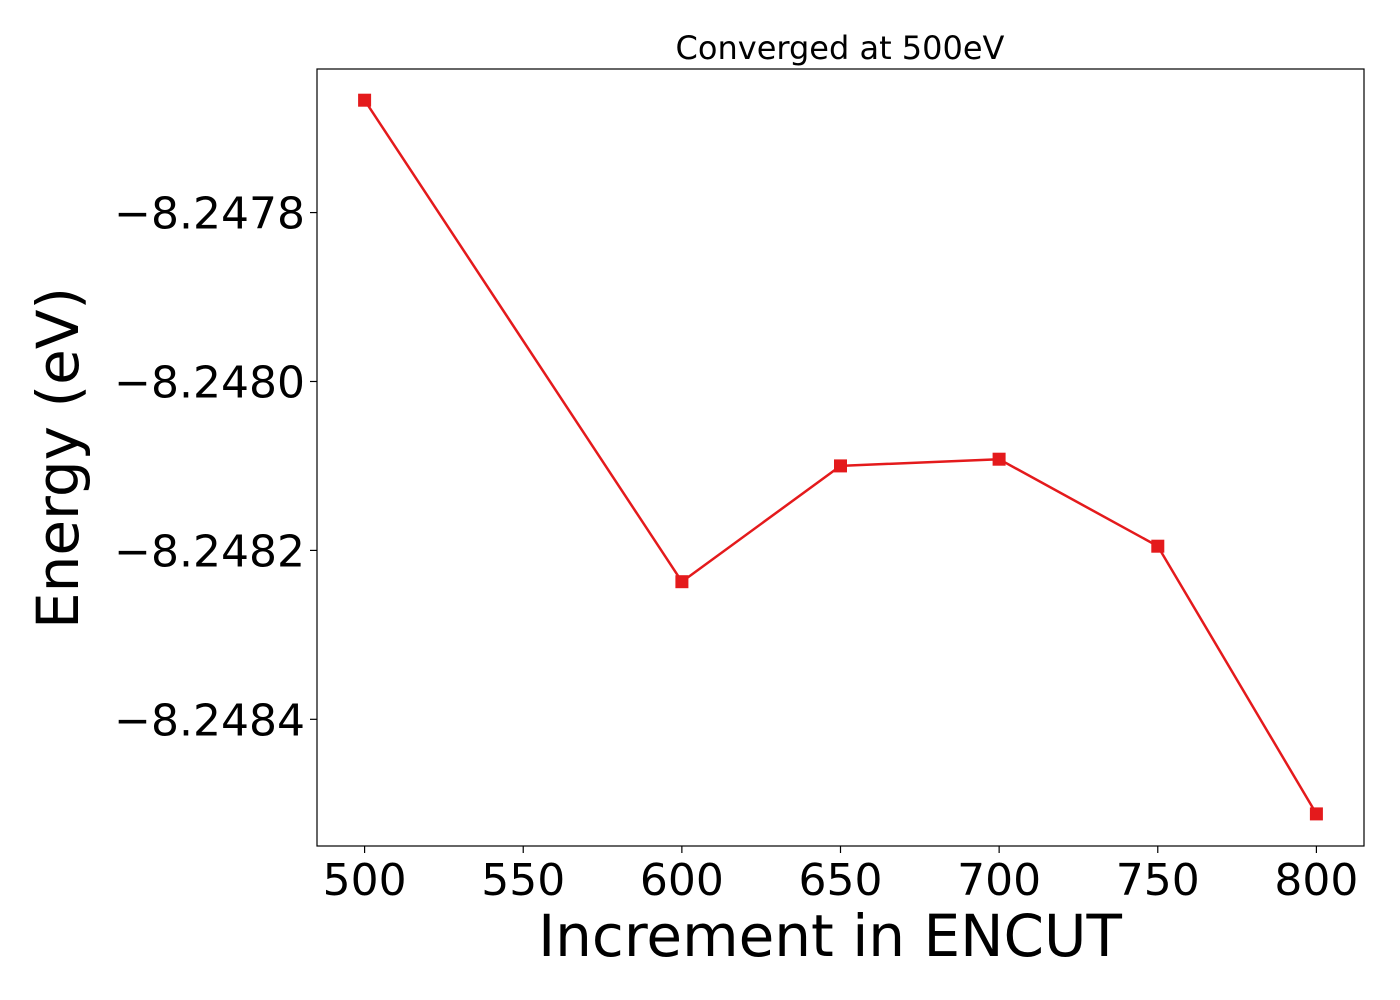 The height and width of the screenshot is (1000, 1400). I want to click on chart-title: Converged at 500eV, so click(840, 48).